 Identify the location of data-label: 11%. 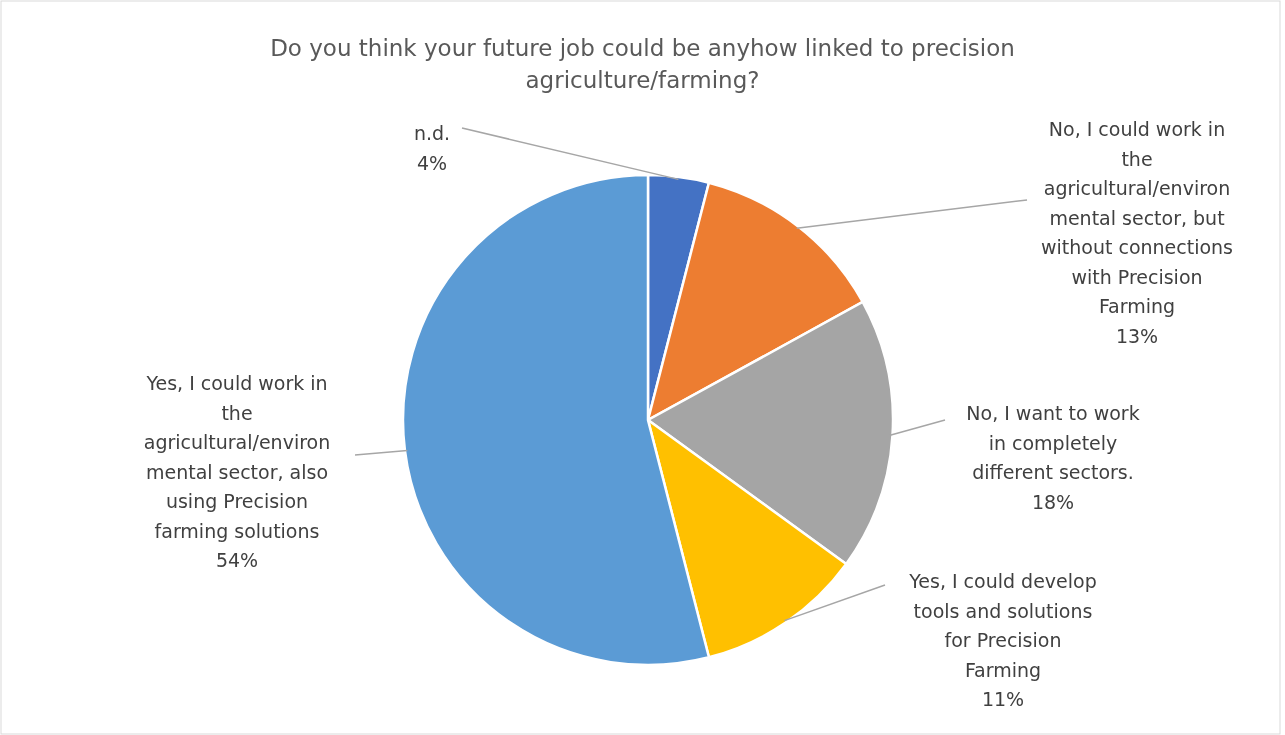
(1003, 699).